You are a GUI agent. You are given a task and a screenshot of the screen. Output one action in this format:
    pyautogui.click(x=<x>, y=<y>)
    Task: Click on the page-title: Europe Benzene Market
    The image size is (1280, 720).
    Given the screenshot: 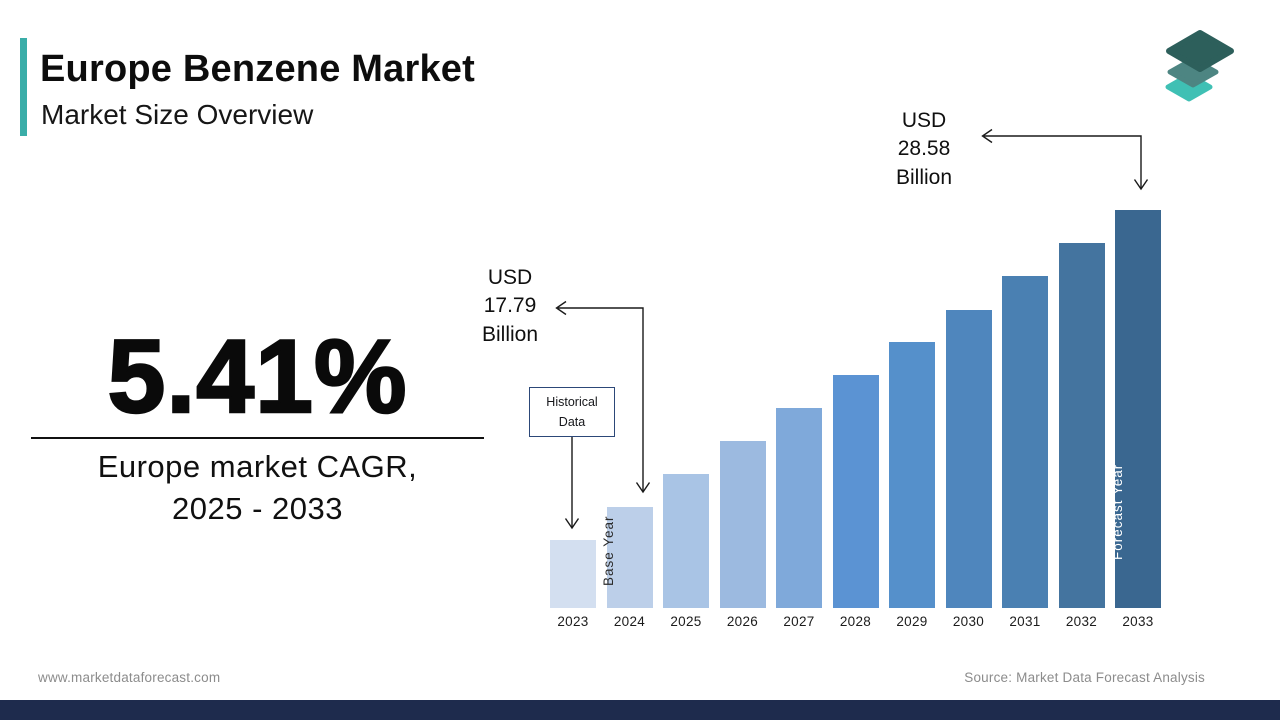 What is the action you would take?
    pyautogui.click(x=257, y=69)
    